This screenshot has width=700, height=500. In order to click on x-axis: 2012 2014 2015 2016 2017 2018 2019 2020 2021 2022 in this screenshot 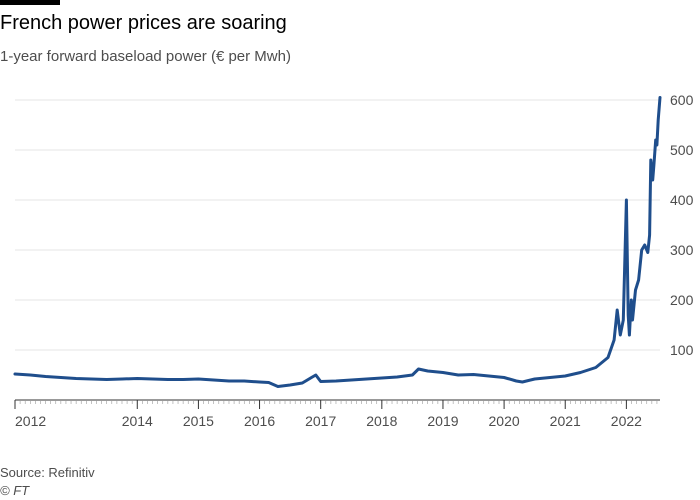, I will do `click(337, 414)`.